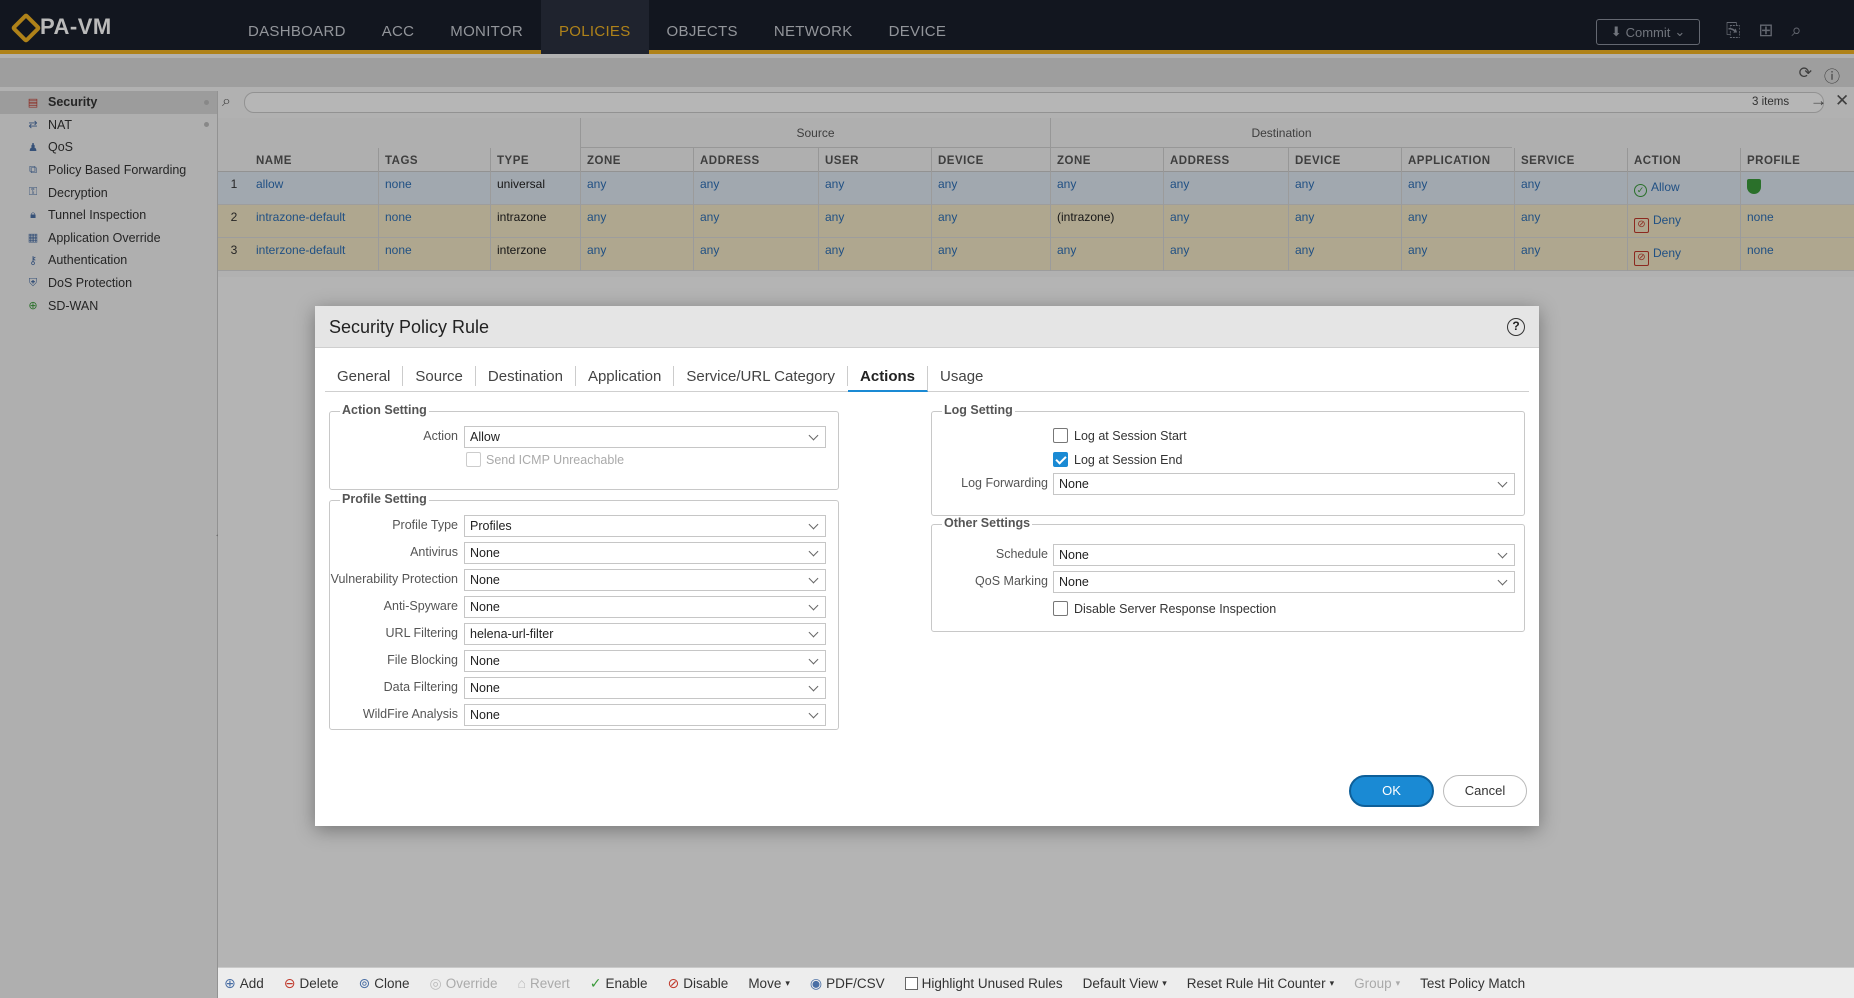 The height and width of the screenshot is (998, 1854). What do you see at coordinates (364, 376) in the screenshot?
I see `tab-general: General` at bounding box center [364, 376].